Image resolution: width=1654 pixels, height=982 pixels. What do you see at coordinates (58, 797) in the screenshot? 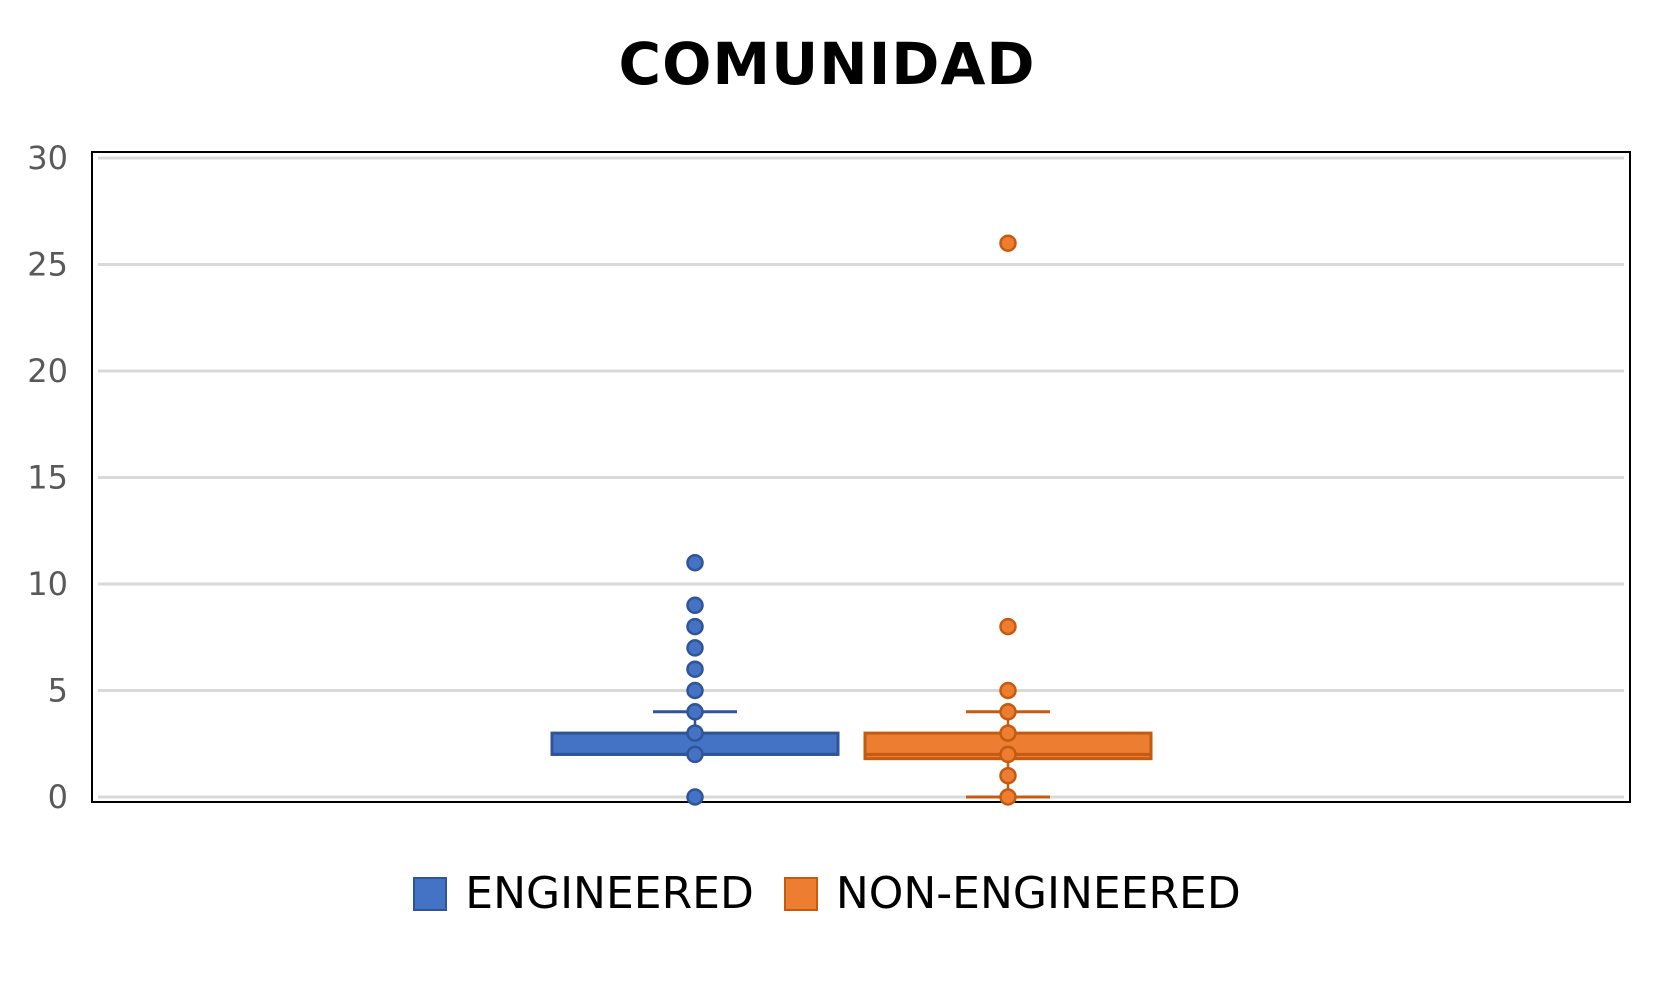
I see `y-tick-label: 0` at bounding box center [58, 797].